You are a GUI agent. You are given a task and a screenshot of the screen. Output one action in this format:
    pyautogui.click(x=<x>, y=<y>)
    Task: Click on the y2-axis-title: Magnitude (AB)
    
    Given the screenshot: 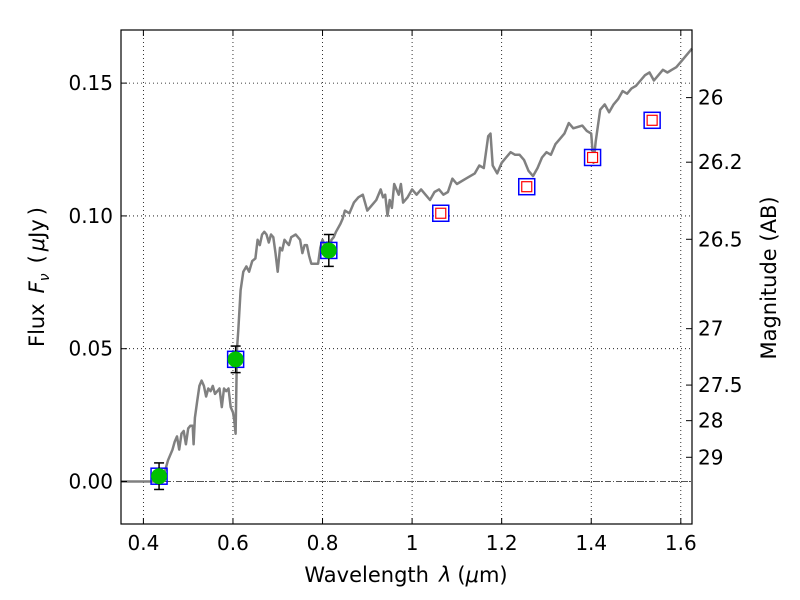 What is the action you would take?
    pyautogui.click(x=769, y=277)
    